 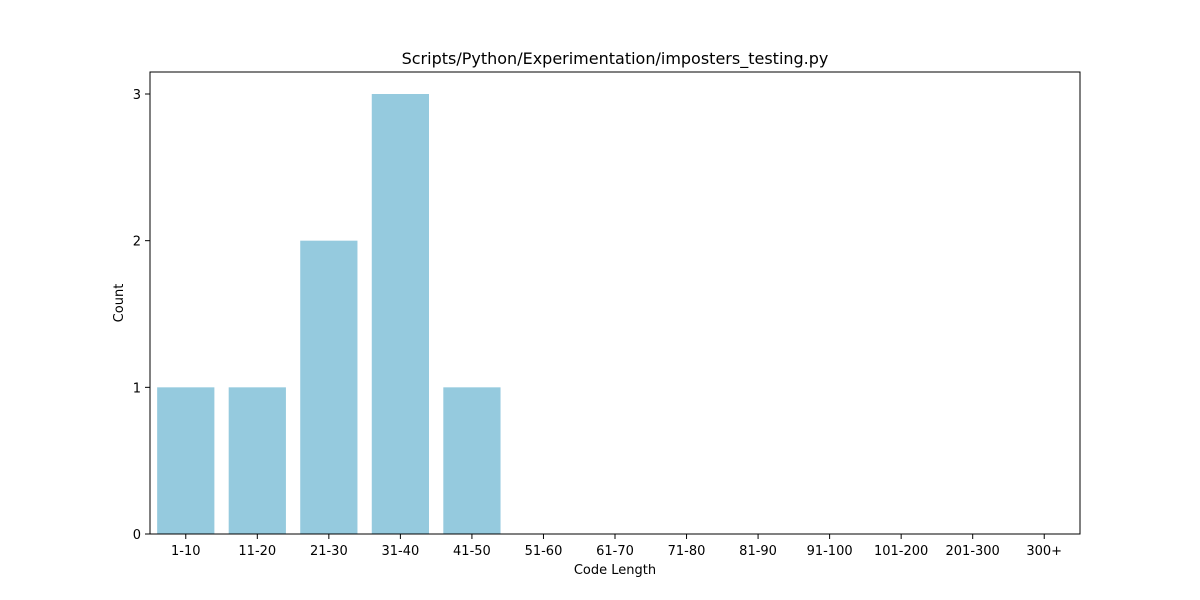 I want to click on y-tick-label: 0, so click(x=137, y=535).